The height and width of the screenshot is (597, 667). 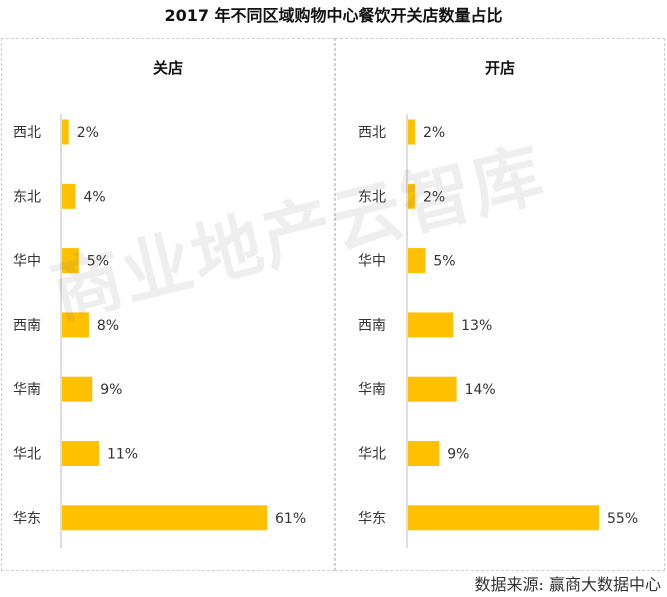 I want to click on closing-value-label: 2%, so click(x=88, y=133).